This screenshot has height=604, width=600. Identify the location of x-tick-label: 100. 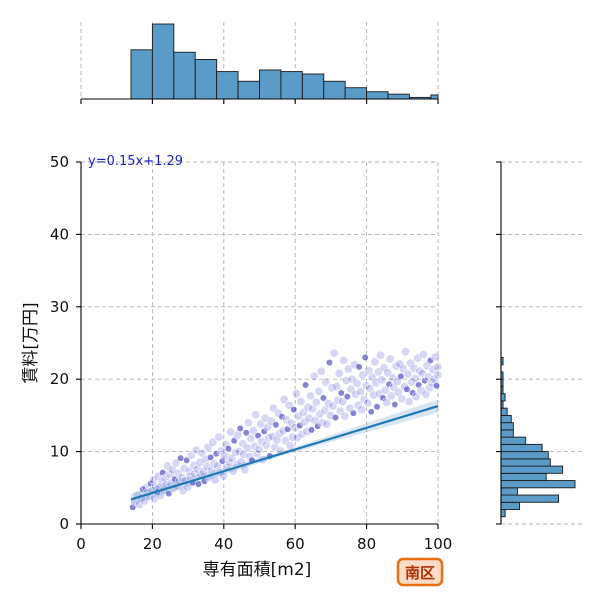
(438, 544).